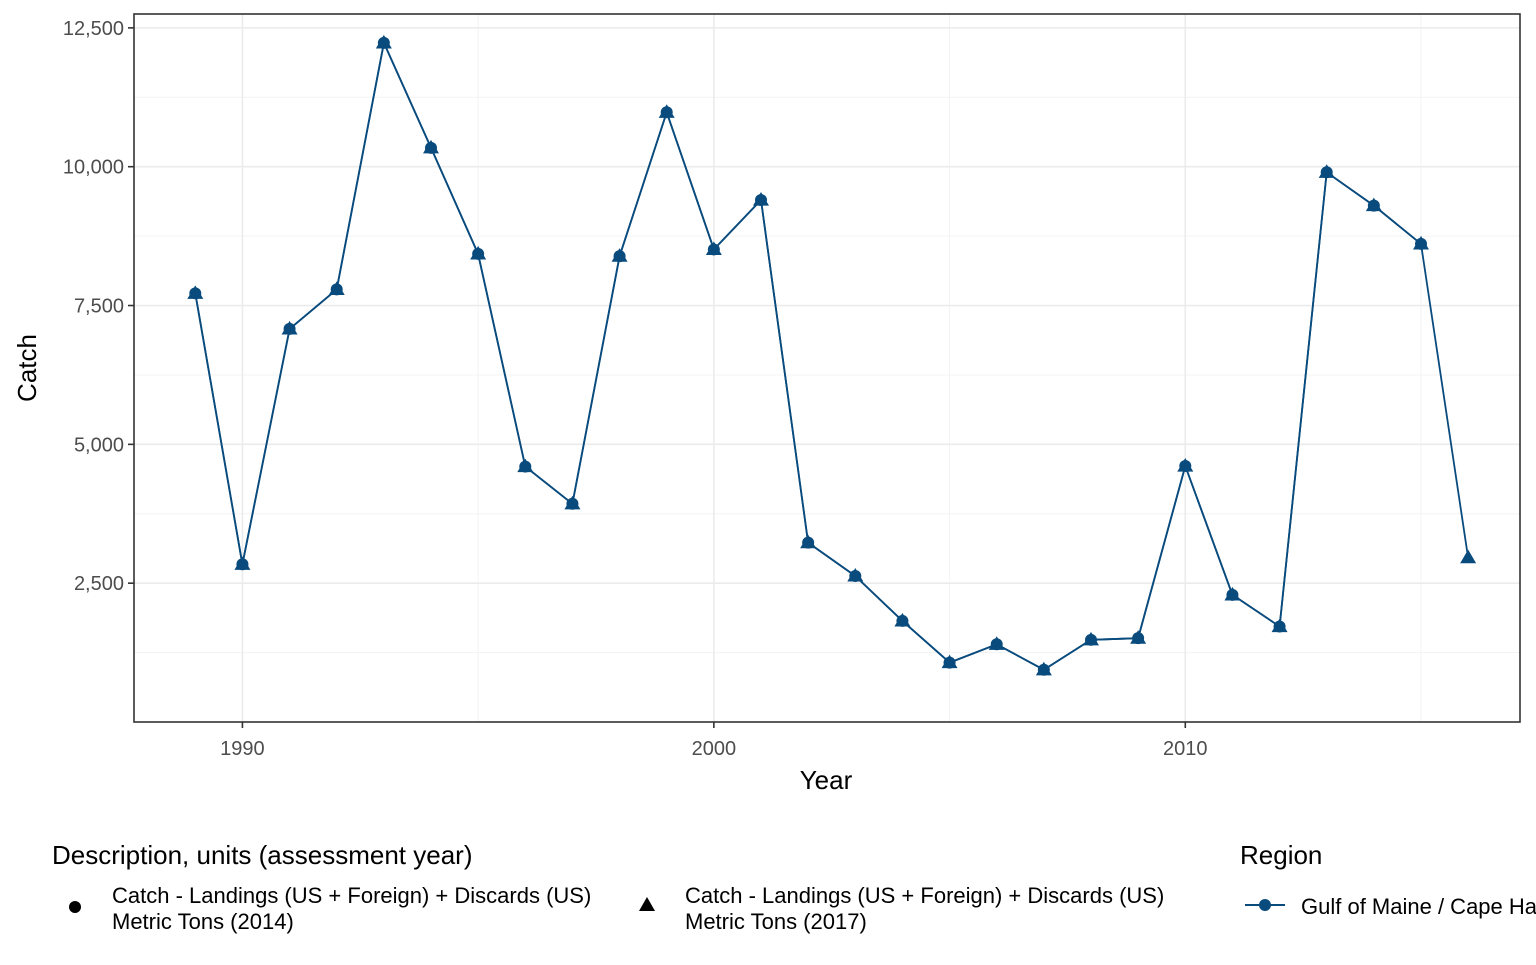 This screenshot has width=1536, height=965. I want to click on y-tick-label: 5,000, so click(99, 445).